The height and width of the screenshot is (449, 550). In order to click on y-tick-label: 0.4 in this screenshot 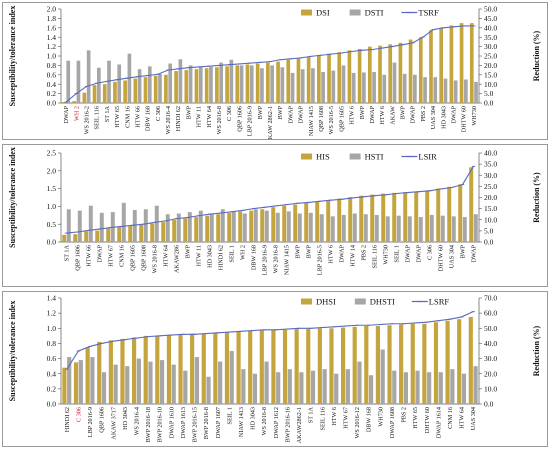, I will do `click(52, 84)`.